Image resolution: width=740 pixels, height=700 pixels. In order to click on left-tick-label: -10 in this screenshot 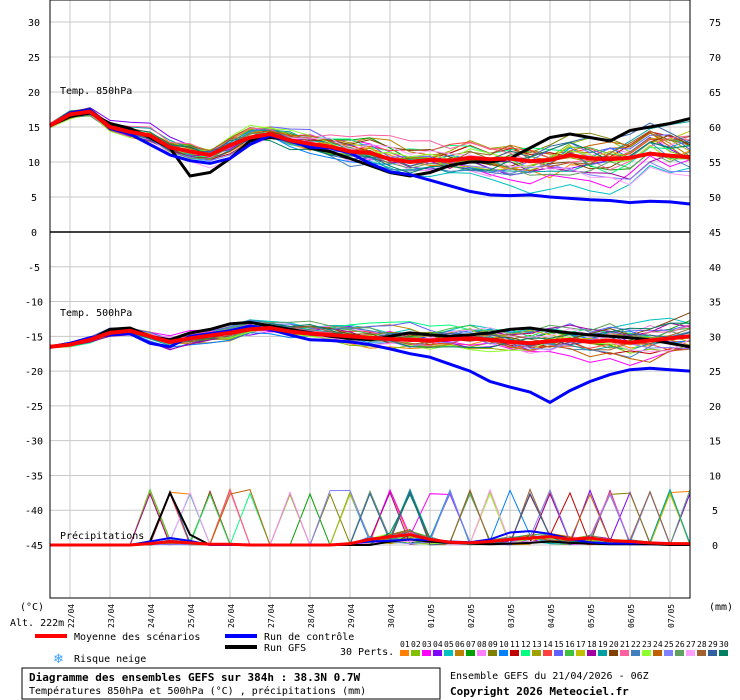, I will do `click(34, 303)`.